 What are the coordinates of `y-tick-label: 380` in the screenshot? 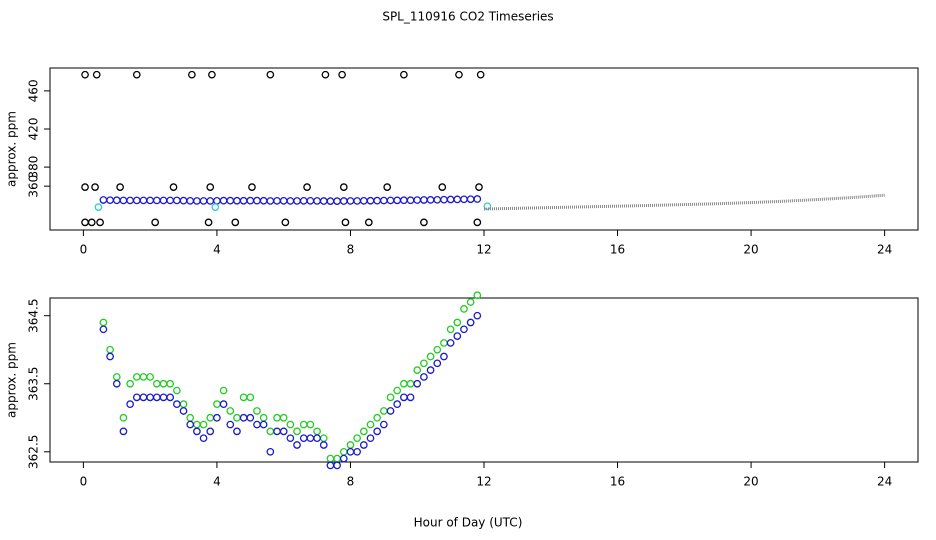 It's located at (34, 167).